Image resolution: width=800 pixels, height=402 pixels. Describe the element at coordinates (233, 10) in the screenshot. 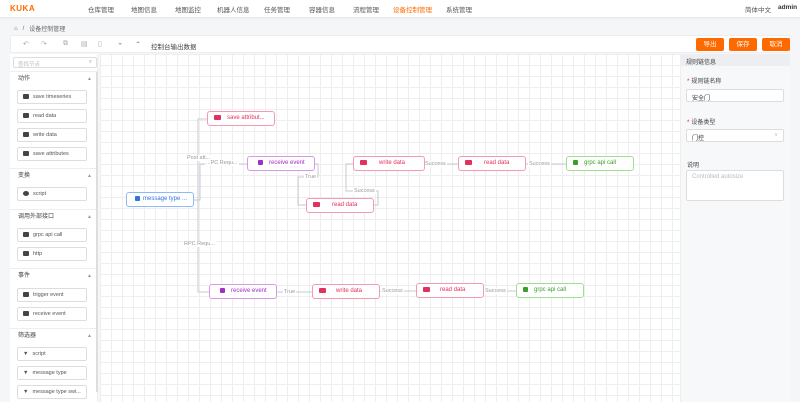

I see `nav-item-robot-info: 机器人信息` at that location.